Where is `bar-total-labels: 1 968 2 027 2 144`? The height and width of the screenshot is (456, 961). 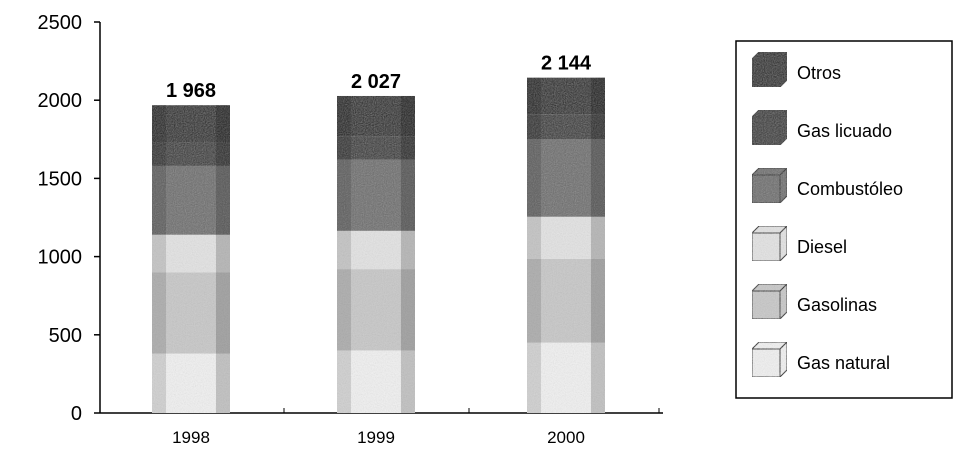 bar-total-labels: 1 968 2 027 2 144 is located at coordinates (379, 78).